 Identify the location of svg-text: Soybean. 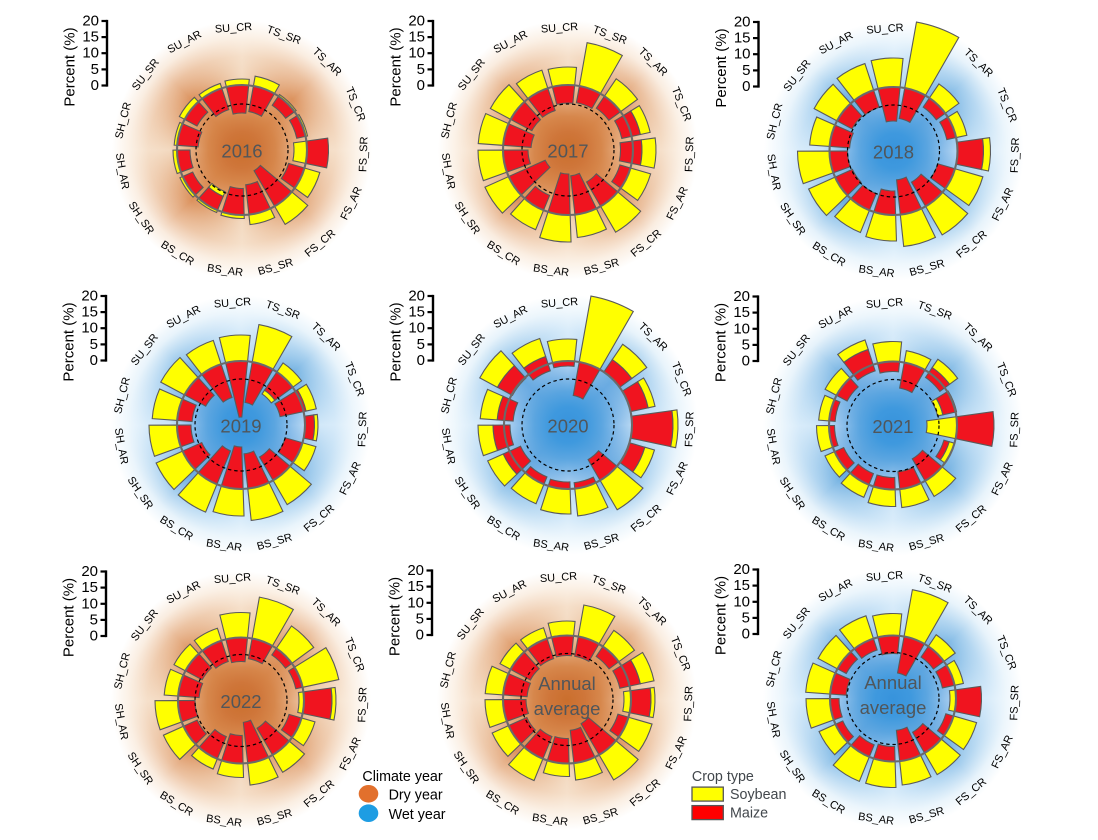
(758, 795).